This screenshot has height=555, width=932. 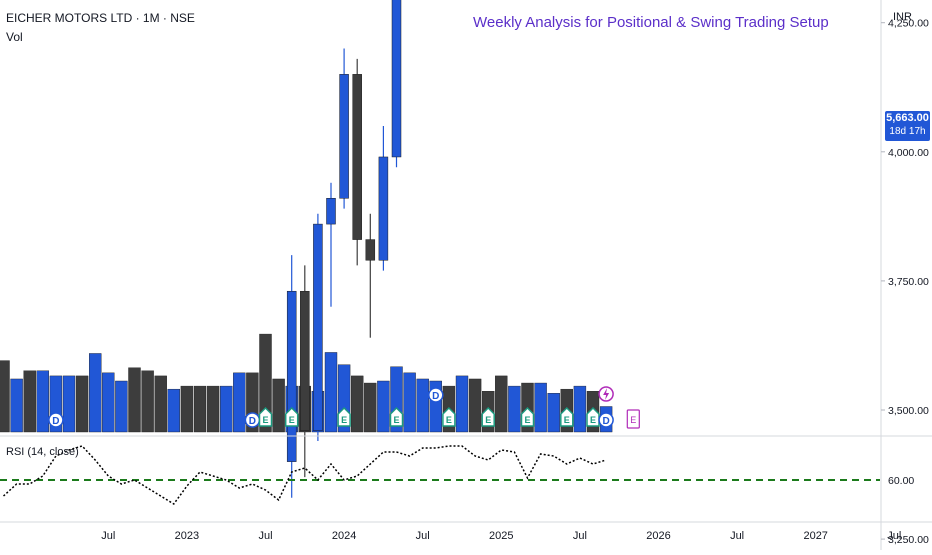 What do you see at coordinates (908, 411) in the screenshot?
I see `y-tick-label: 3,500.00` at bounding box center [908, 411].